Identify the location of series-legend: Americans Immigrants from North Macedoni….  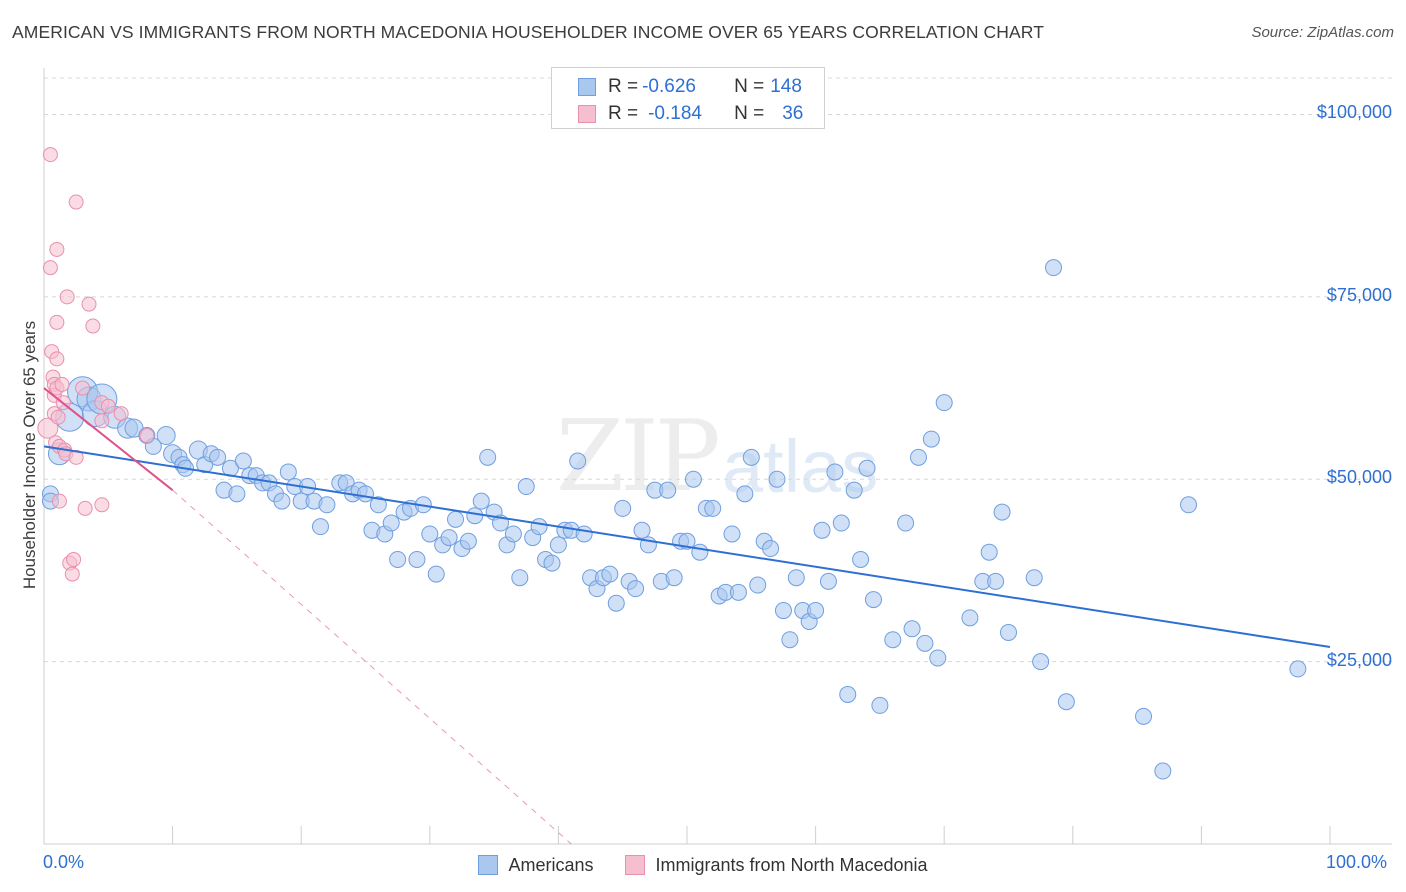
(703, 865).